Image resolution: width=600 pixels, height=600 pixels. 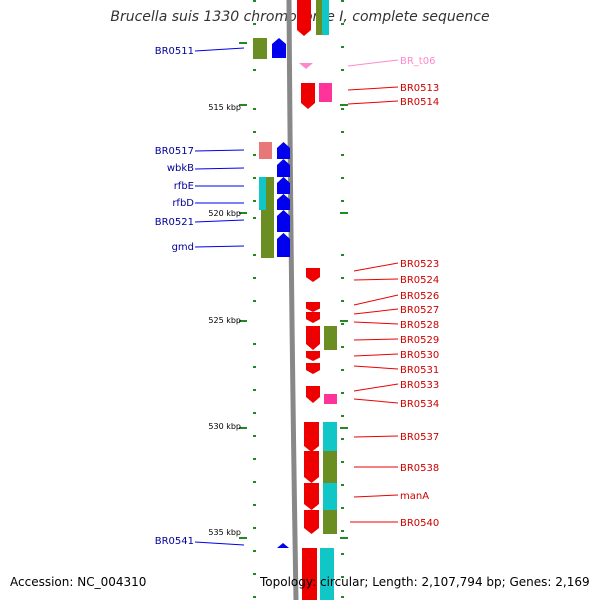 What do you see at coordinates (325, 92) in the screenshot?
I see `magenta-gene-block` at bounding box center [325, 92].